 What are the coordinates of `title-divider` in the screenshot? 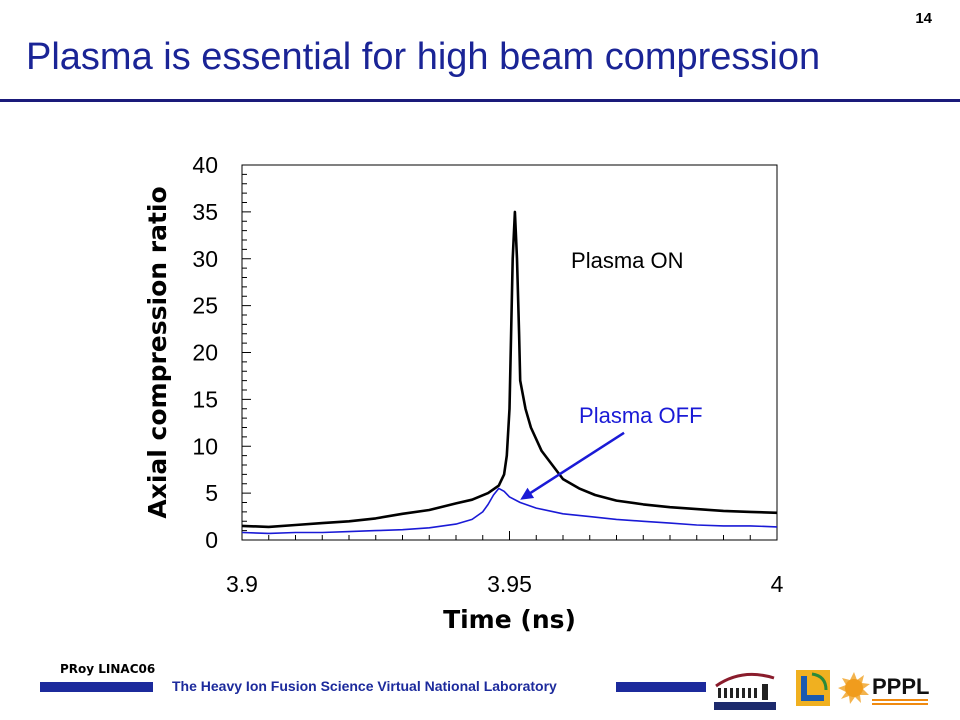 It's located at (480, 100).